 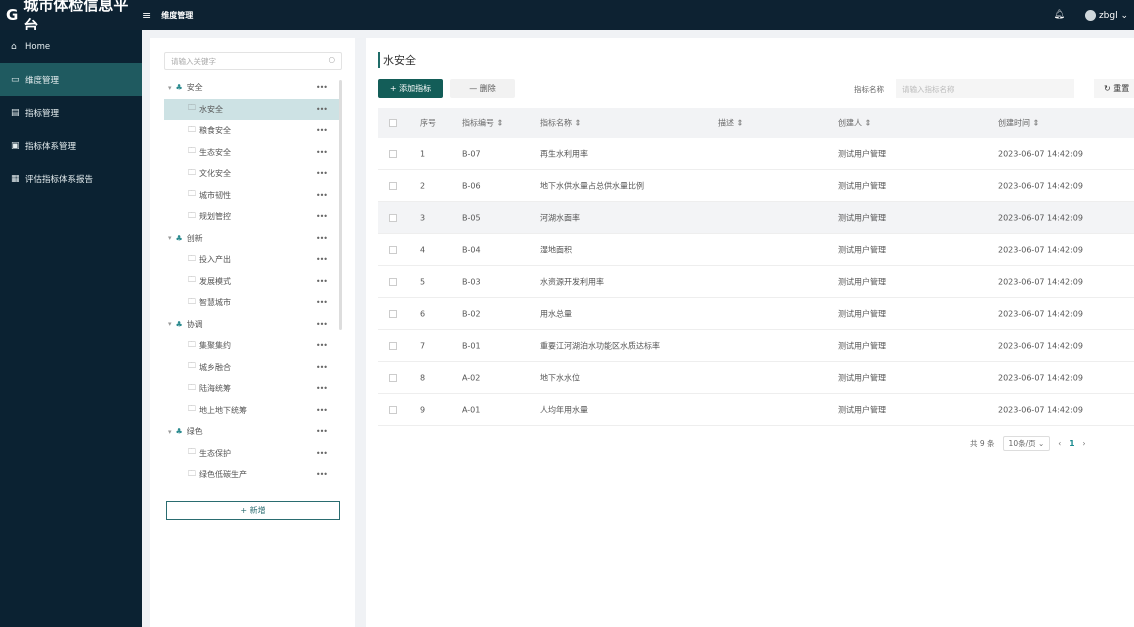 I want to click on sidebar-item-0: ⌂ Home, so click(x=71, y=46).